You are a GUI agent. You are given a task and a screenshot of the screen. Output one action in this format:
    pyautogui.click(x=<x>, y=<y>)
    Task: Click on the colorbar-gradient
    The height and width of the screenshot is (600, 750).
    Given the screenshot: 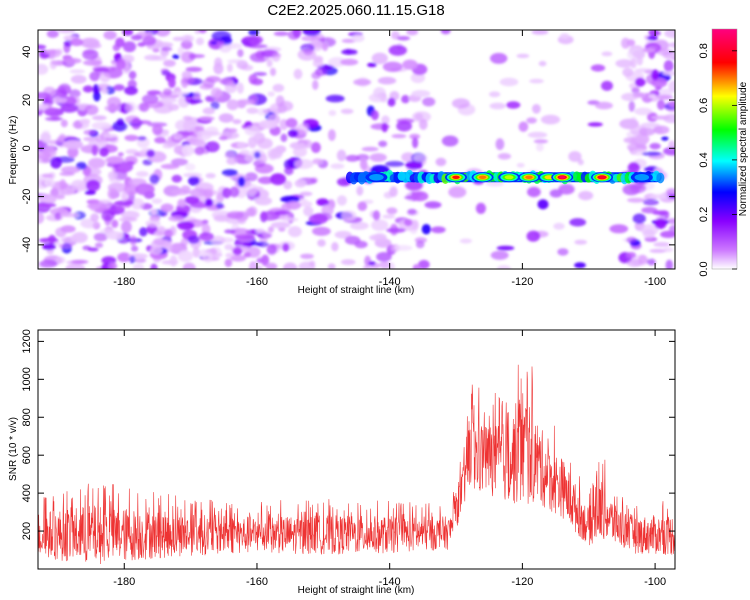 What is the action you would take?
    pyautogui.click(x=724, y=149)
    